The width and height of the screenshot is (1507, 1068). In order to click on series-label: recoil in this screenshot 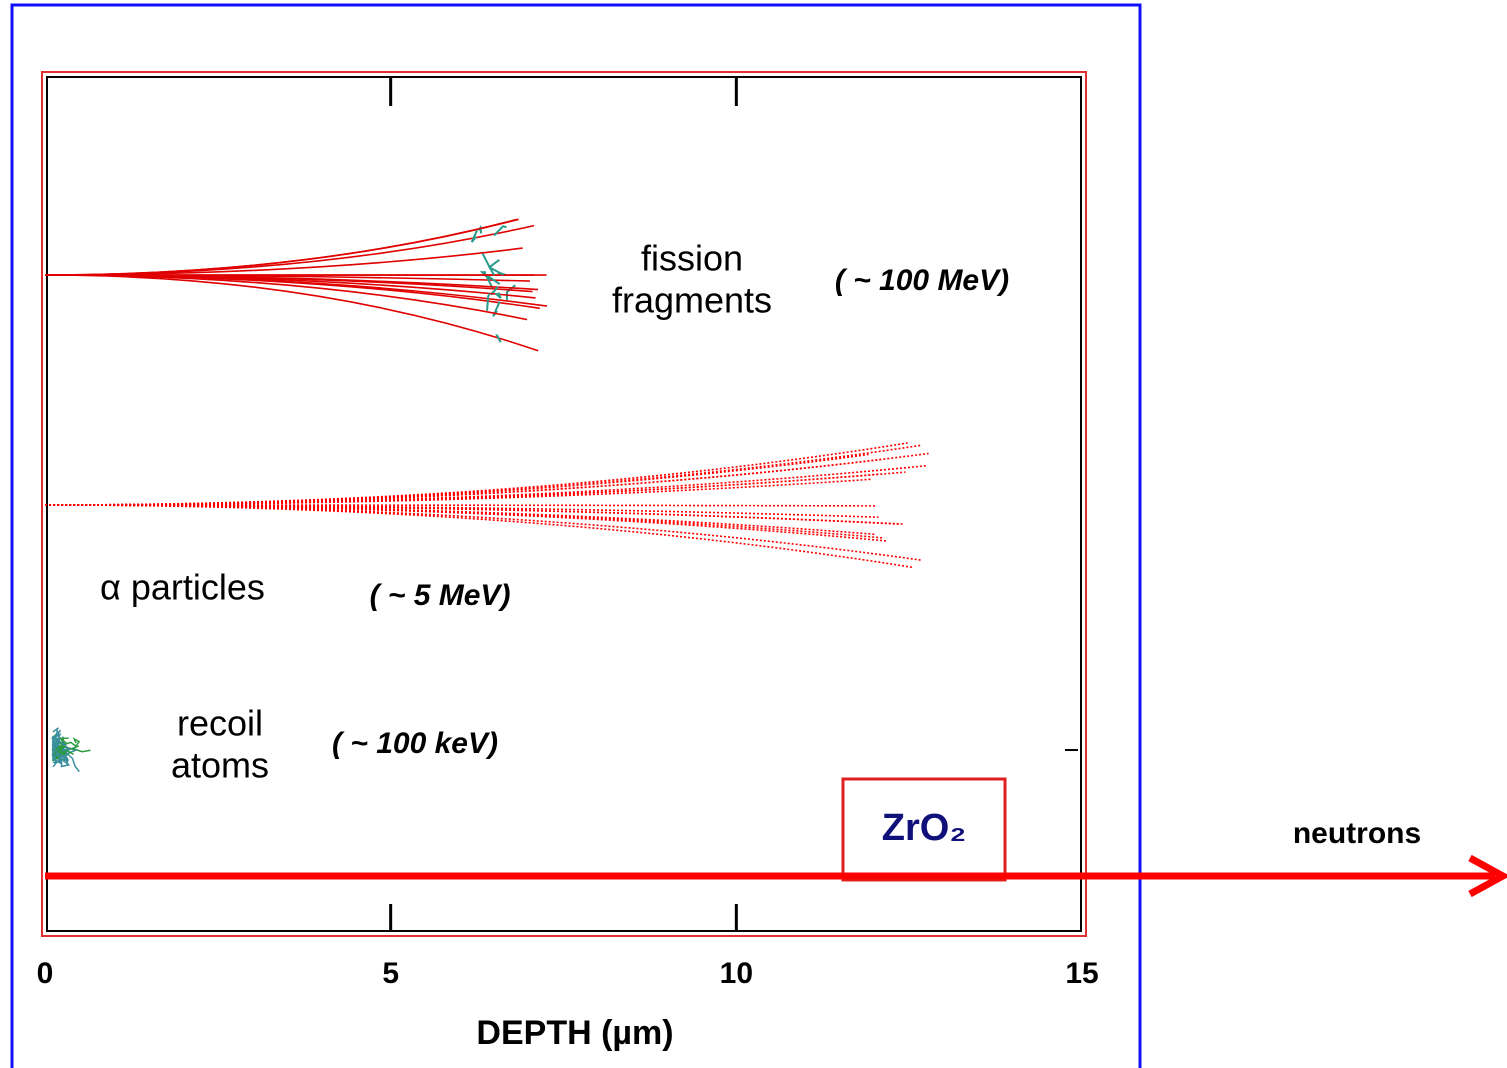, I will do `click(220, 723)`.